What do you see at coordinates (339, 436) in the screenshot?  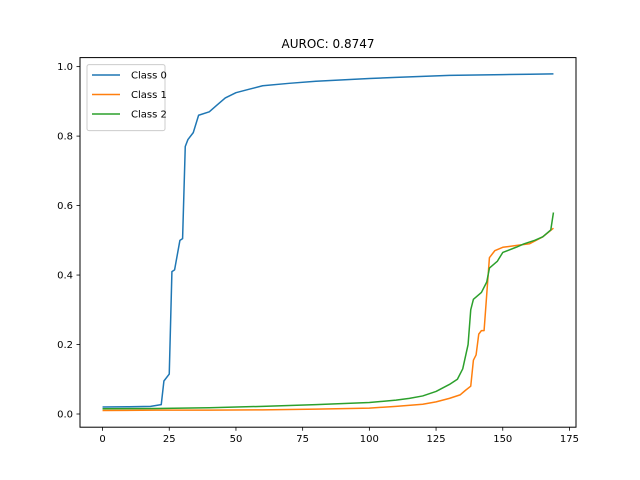 I see `x-axis: 0 25 50 75 100 125 150 175` at bounding box center [339, 436].